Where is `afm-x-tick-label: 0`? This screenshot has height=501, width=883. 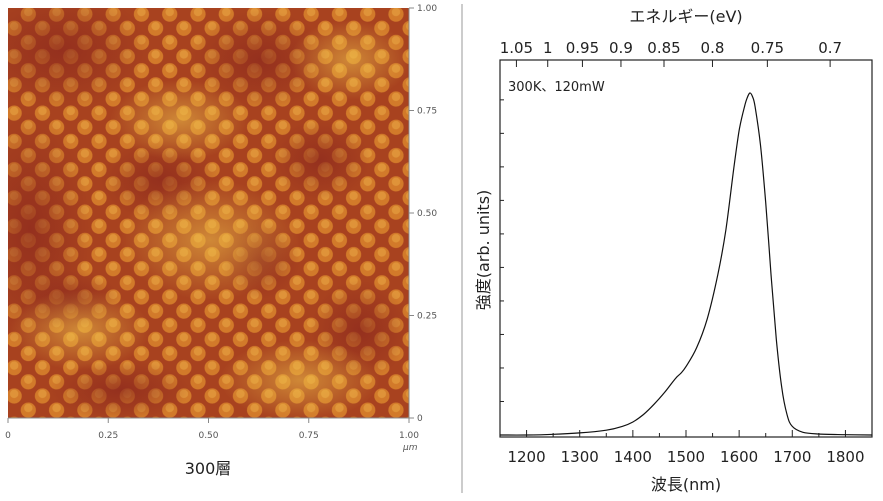
afm-x-tick-label: 0 is located at coordinates (8, 436).